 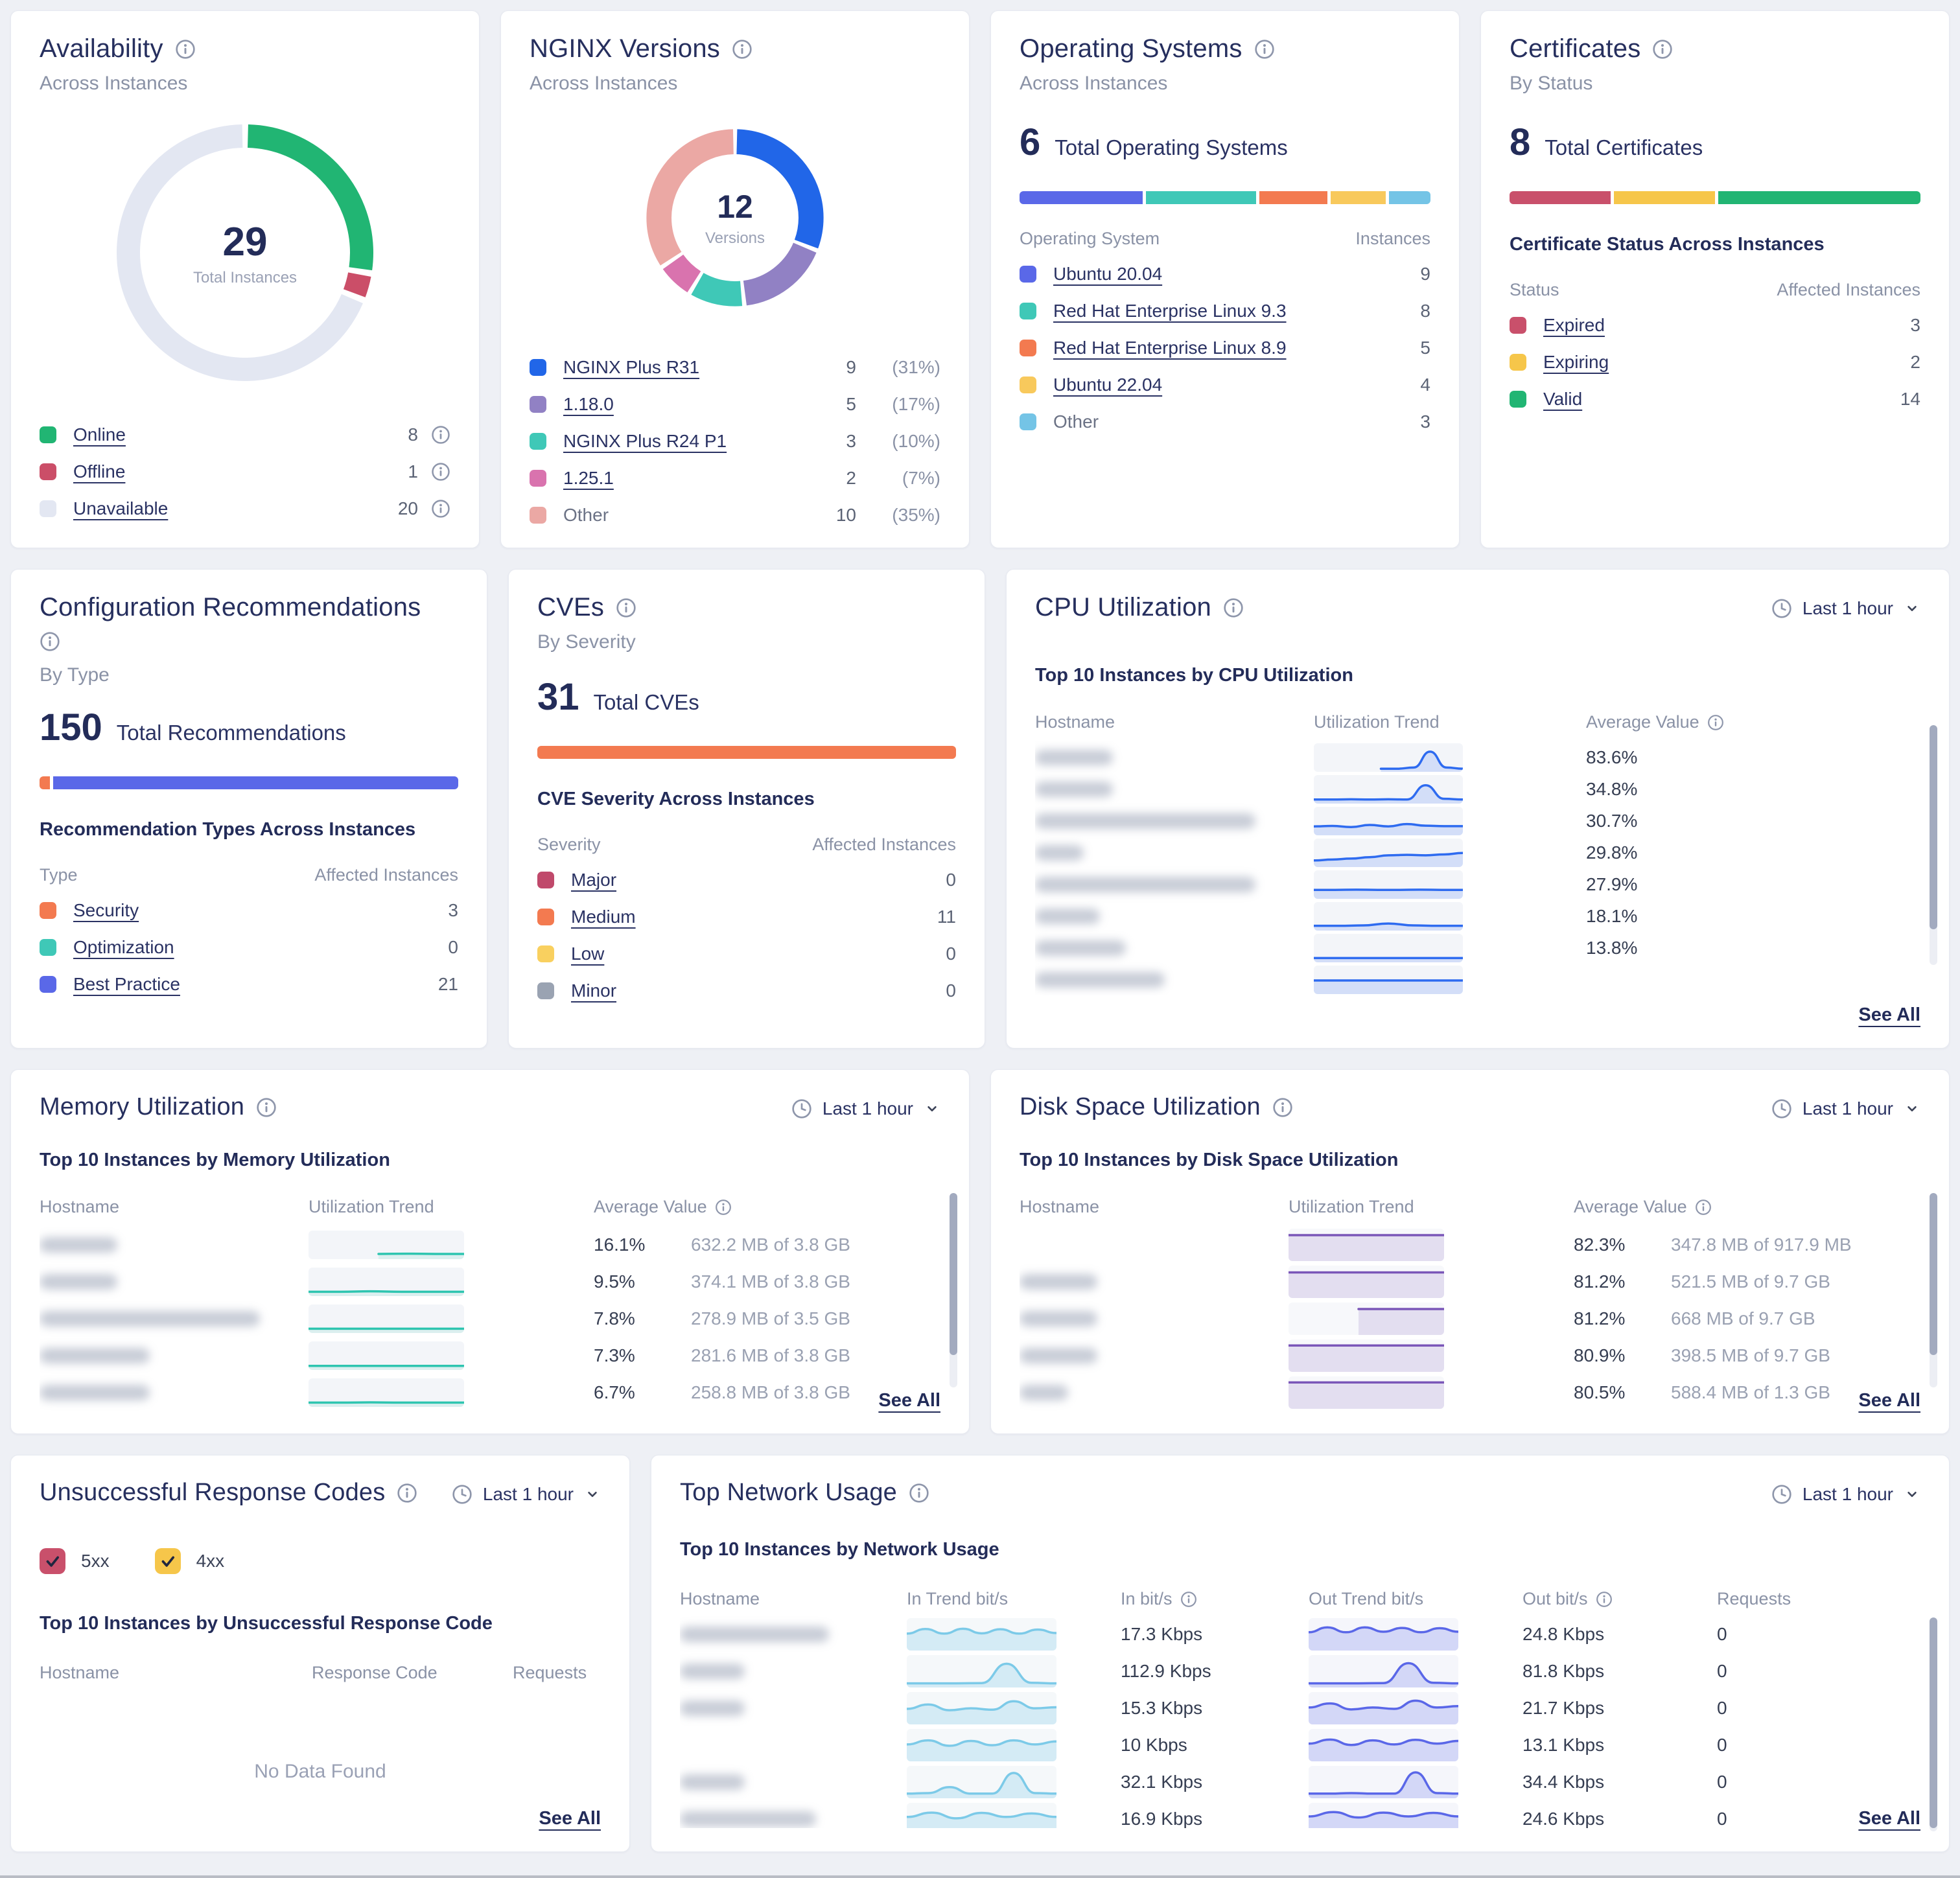 I want to click on legend-color-chip, so click(x=538, y=441).